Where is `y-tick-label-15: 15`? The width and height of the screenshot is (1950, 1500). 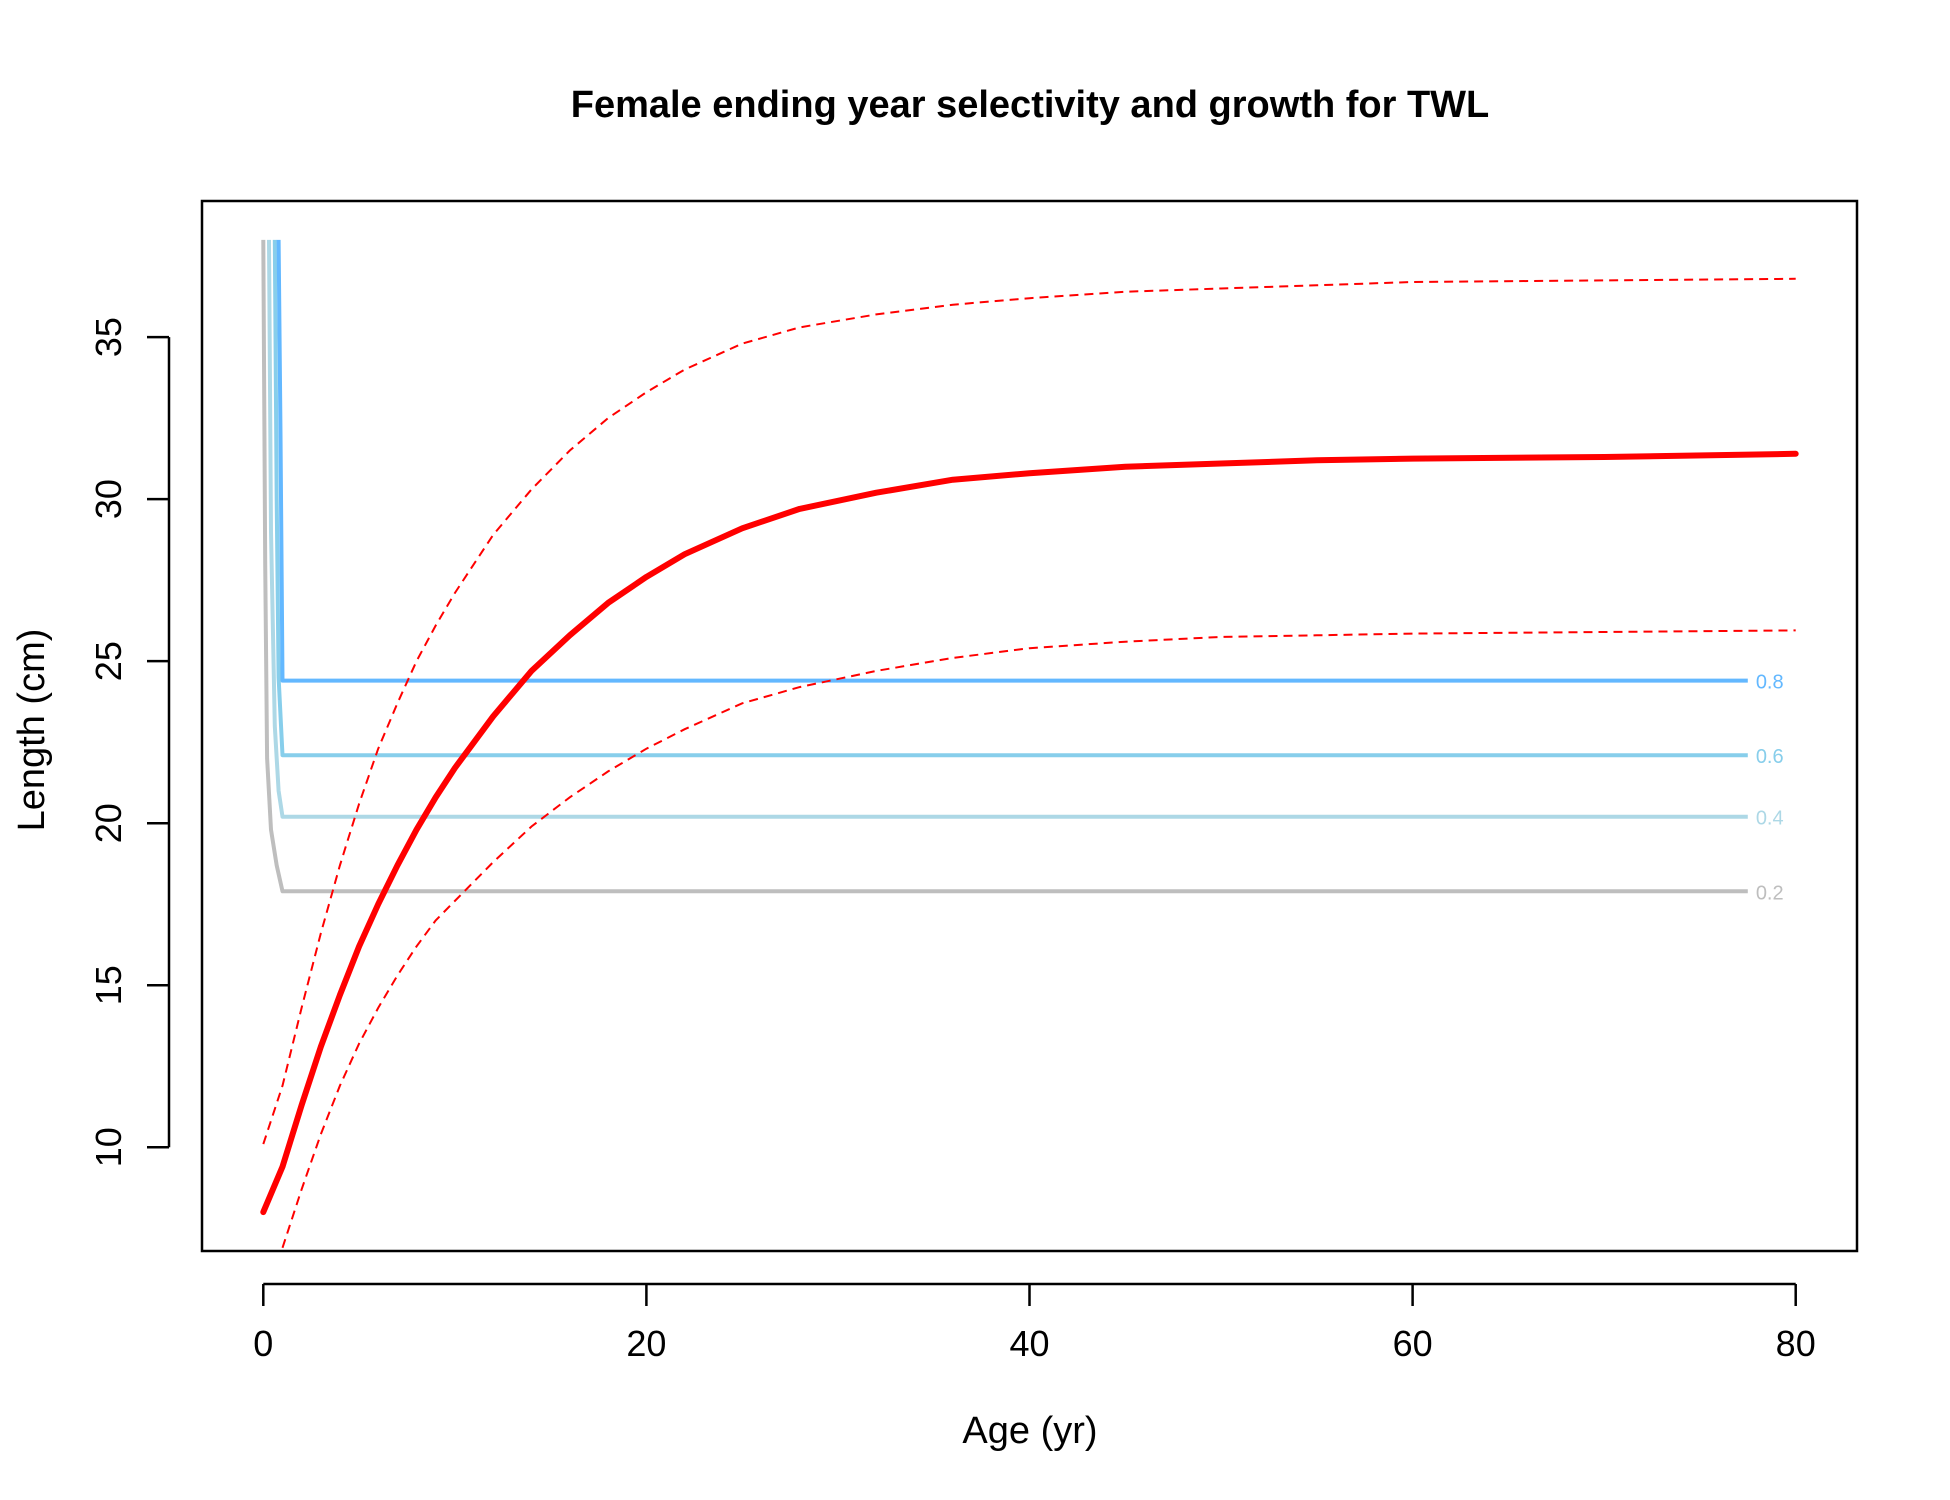
y-tick-label-15: 15 is located at coordinates (108, 985).